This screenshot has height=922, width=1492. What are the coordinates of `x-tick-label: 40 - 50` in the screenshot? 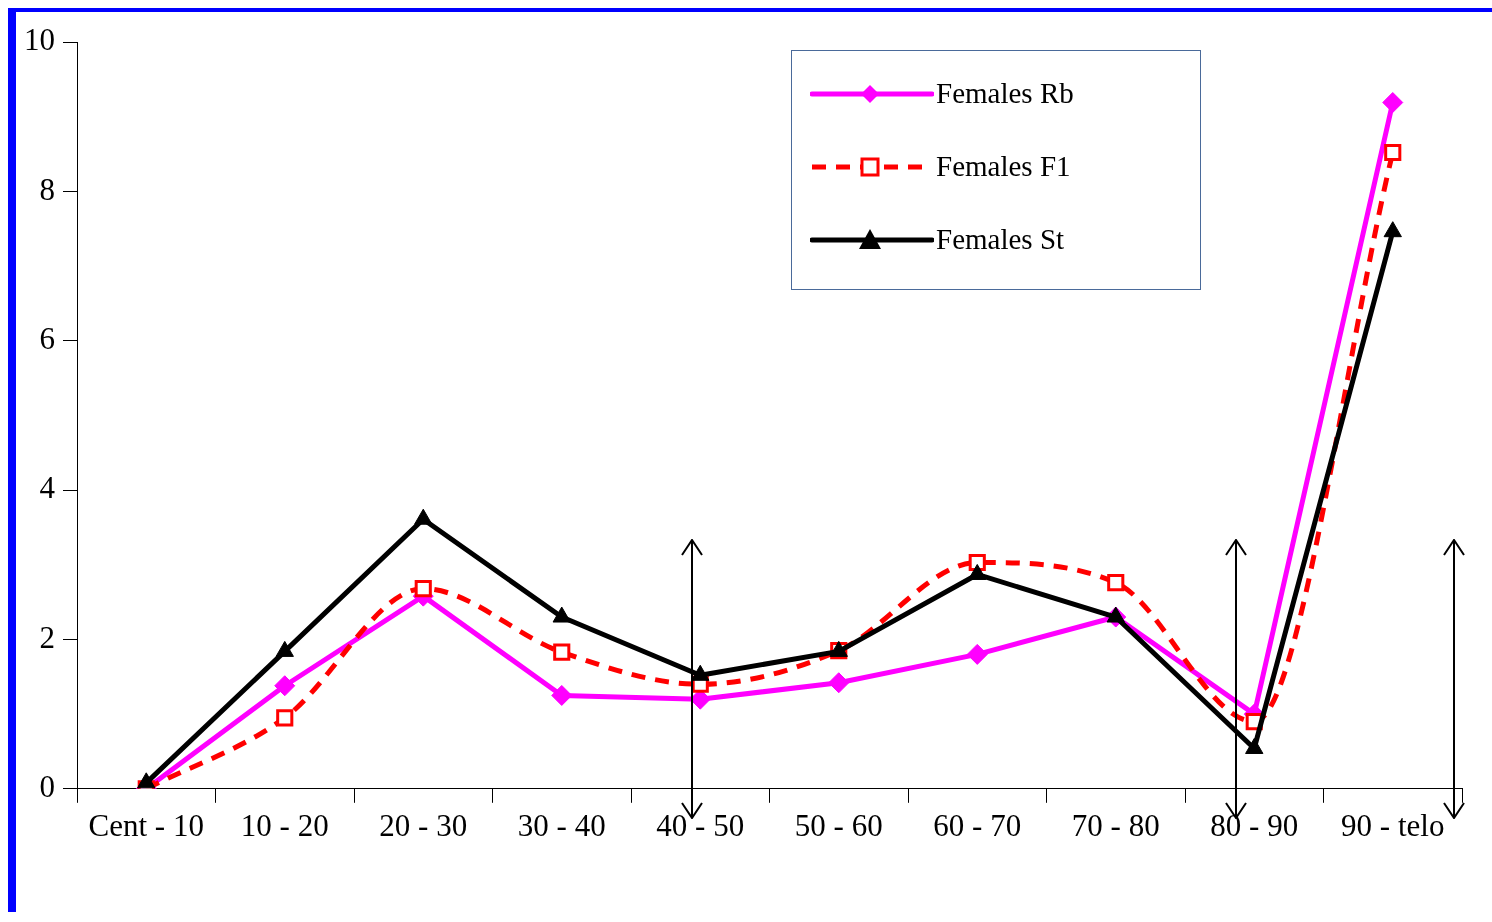 It's located at (700, 825).